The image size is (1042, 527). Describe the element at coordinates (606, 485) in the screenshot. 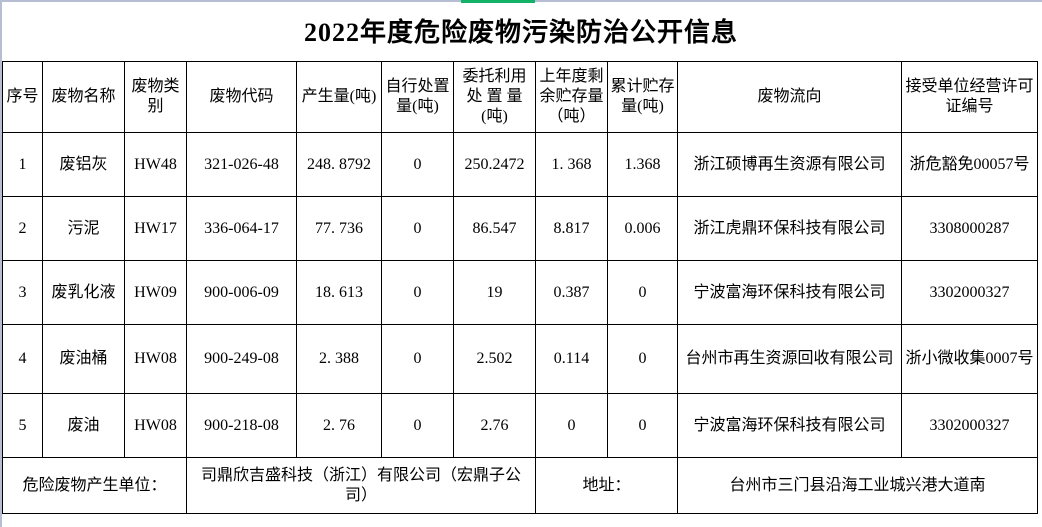

I see `address-label: 地址：` at that location.